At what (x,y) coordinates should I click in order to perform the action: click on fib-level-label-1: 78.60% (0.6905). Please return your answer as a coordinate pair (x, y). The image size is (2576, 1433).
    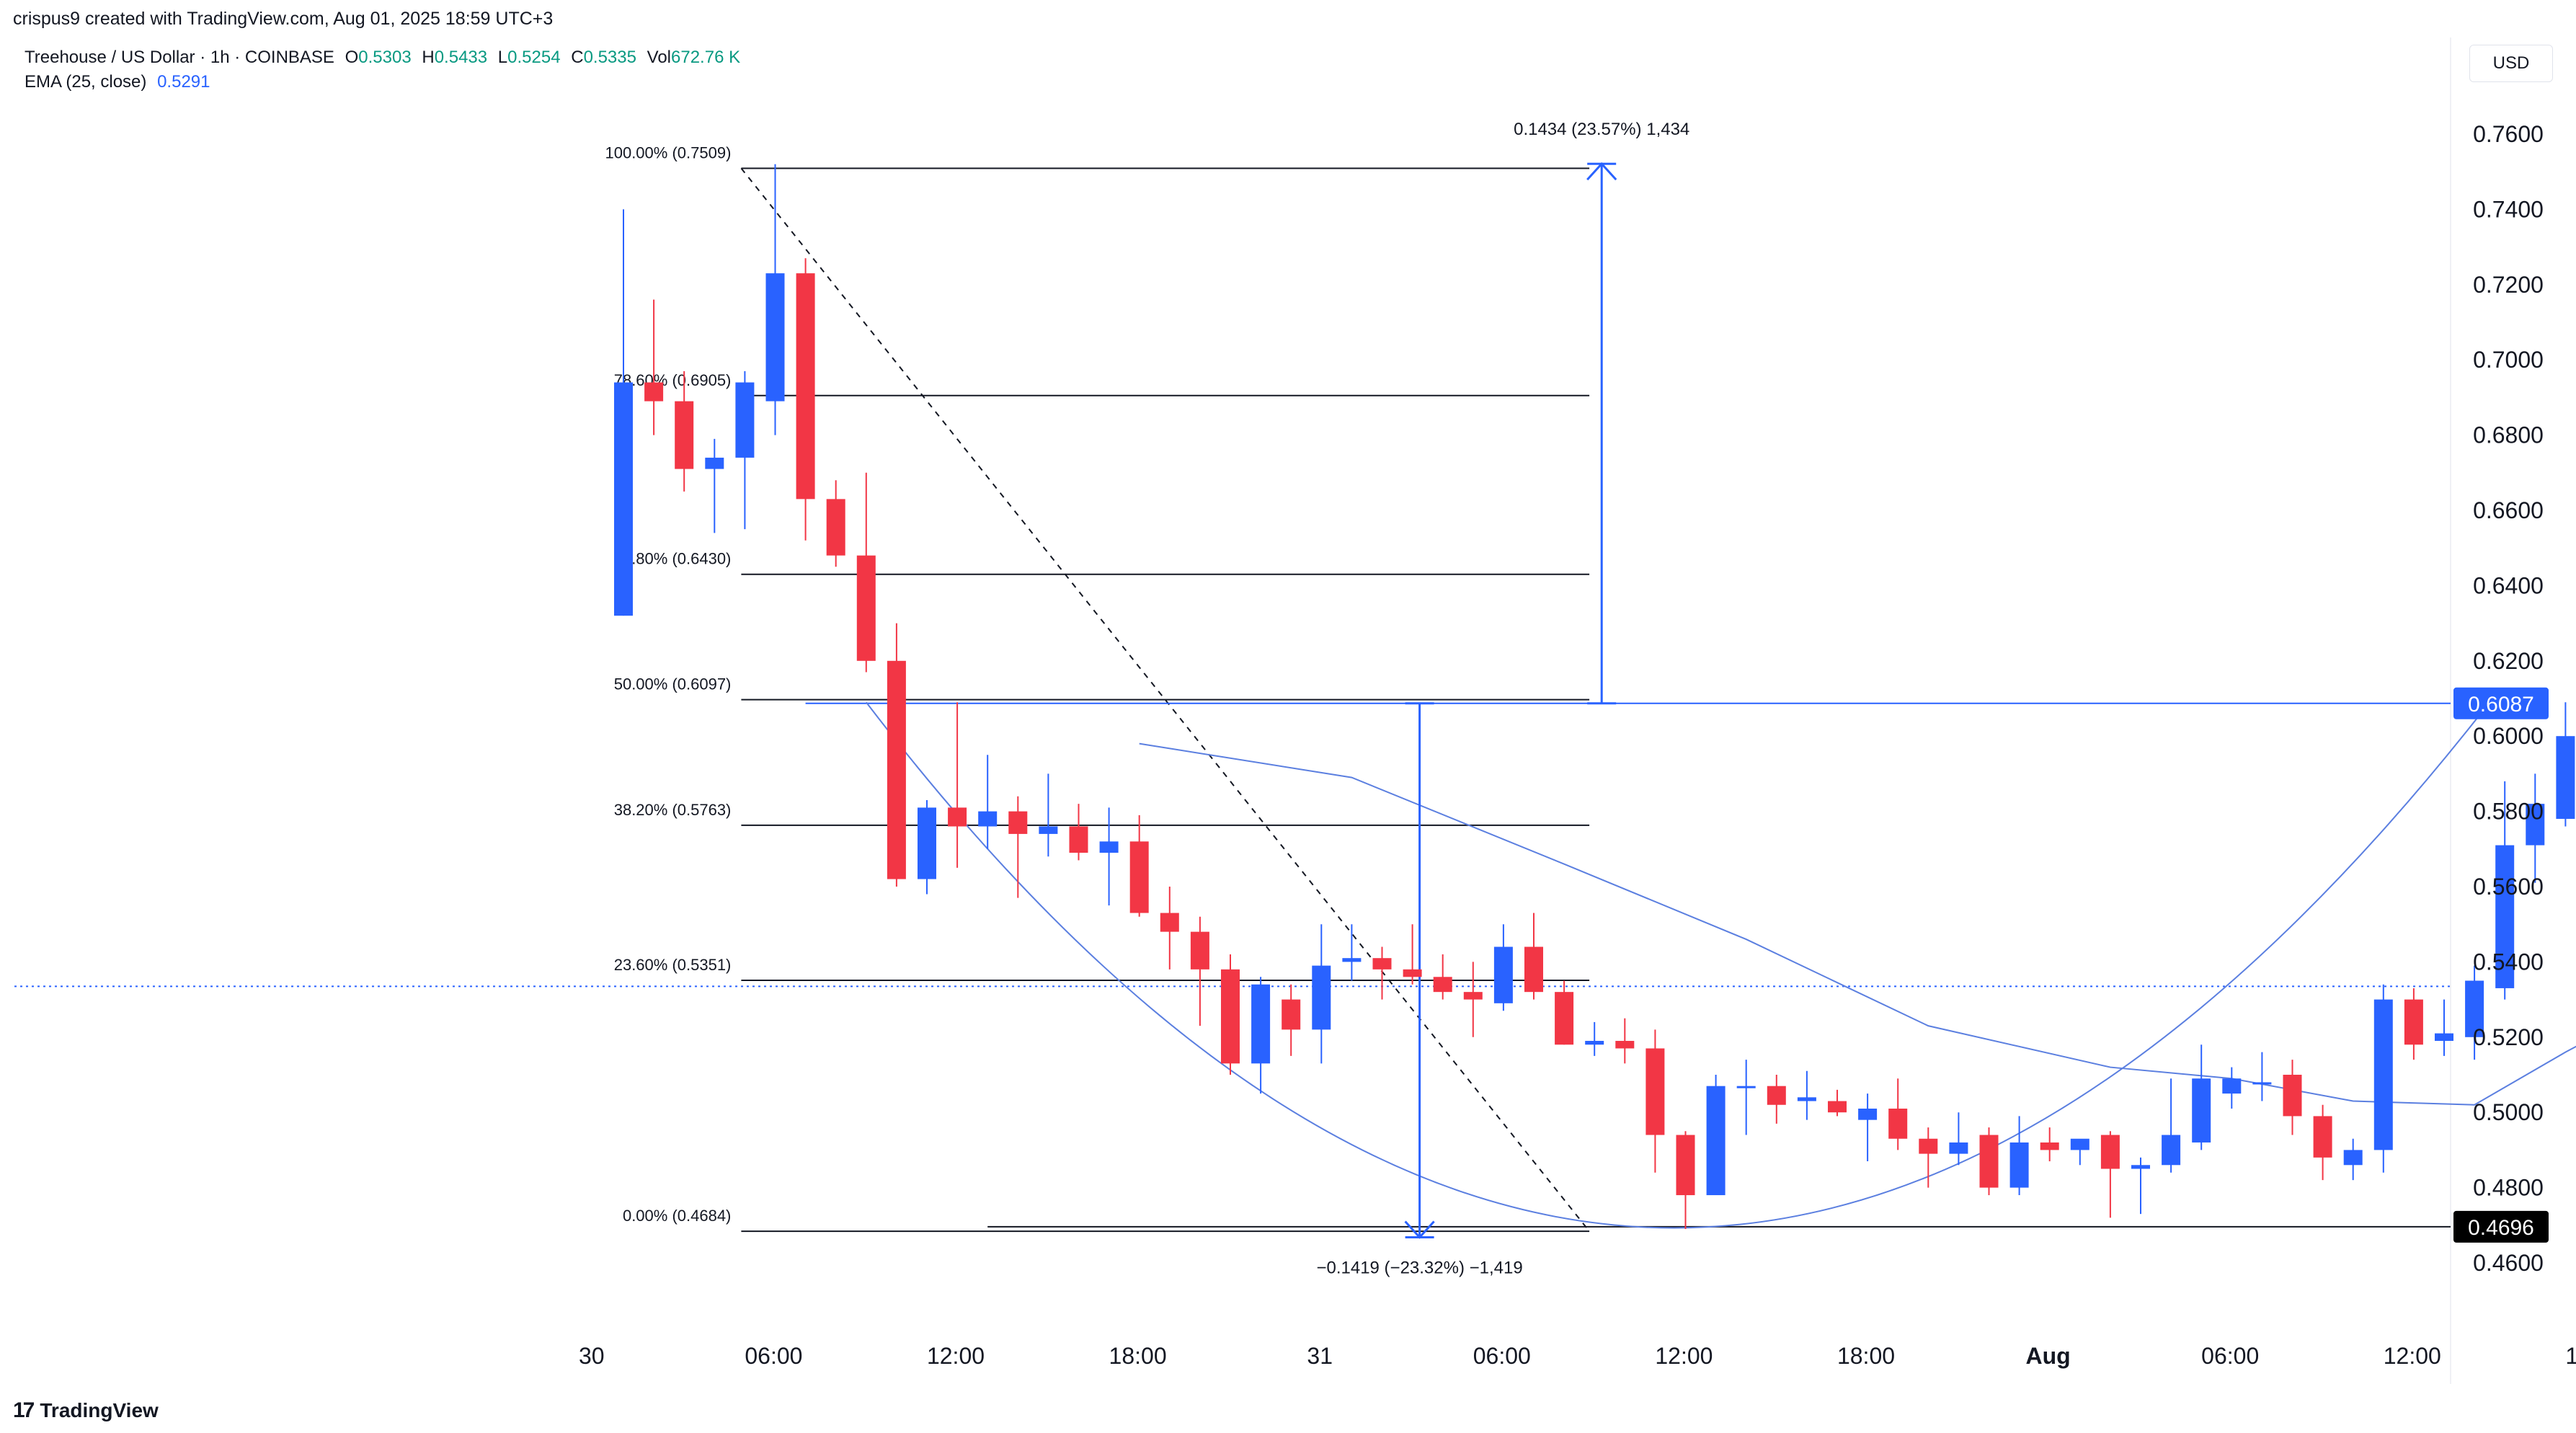
    Looking at the image, I should click on (673, 380).